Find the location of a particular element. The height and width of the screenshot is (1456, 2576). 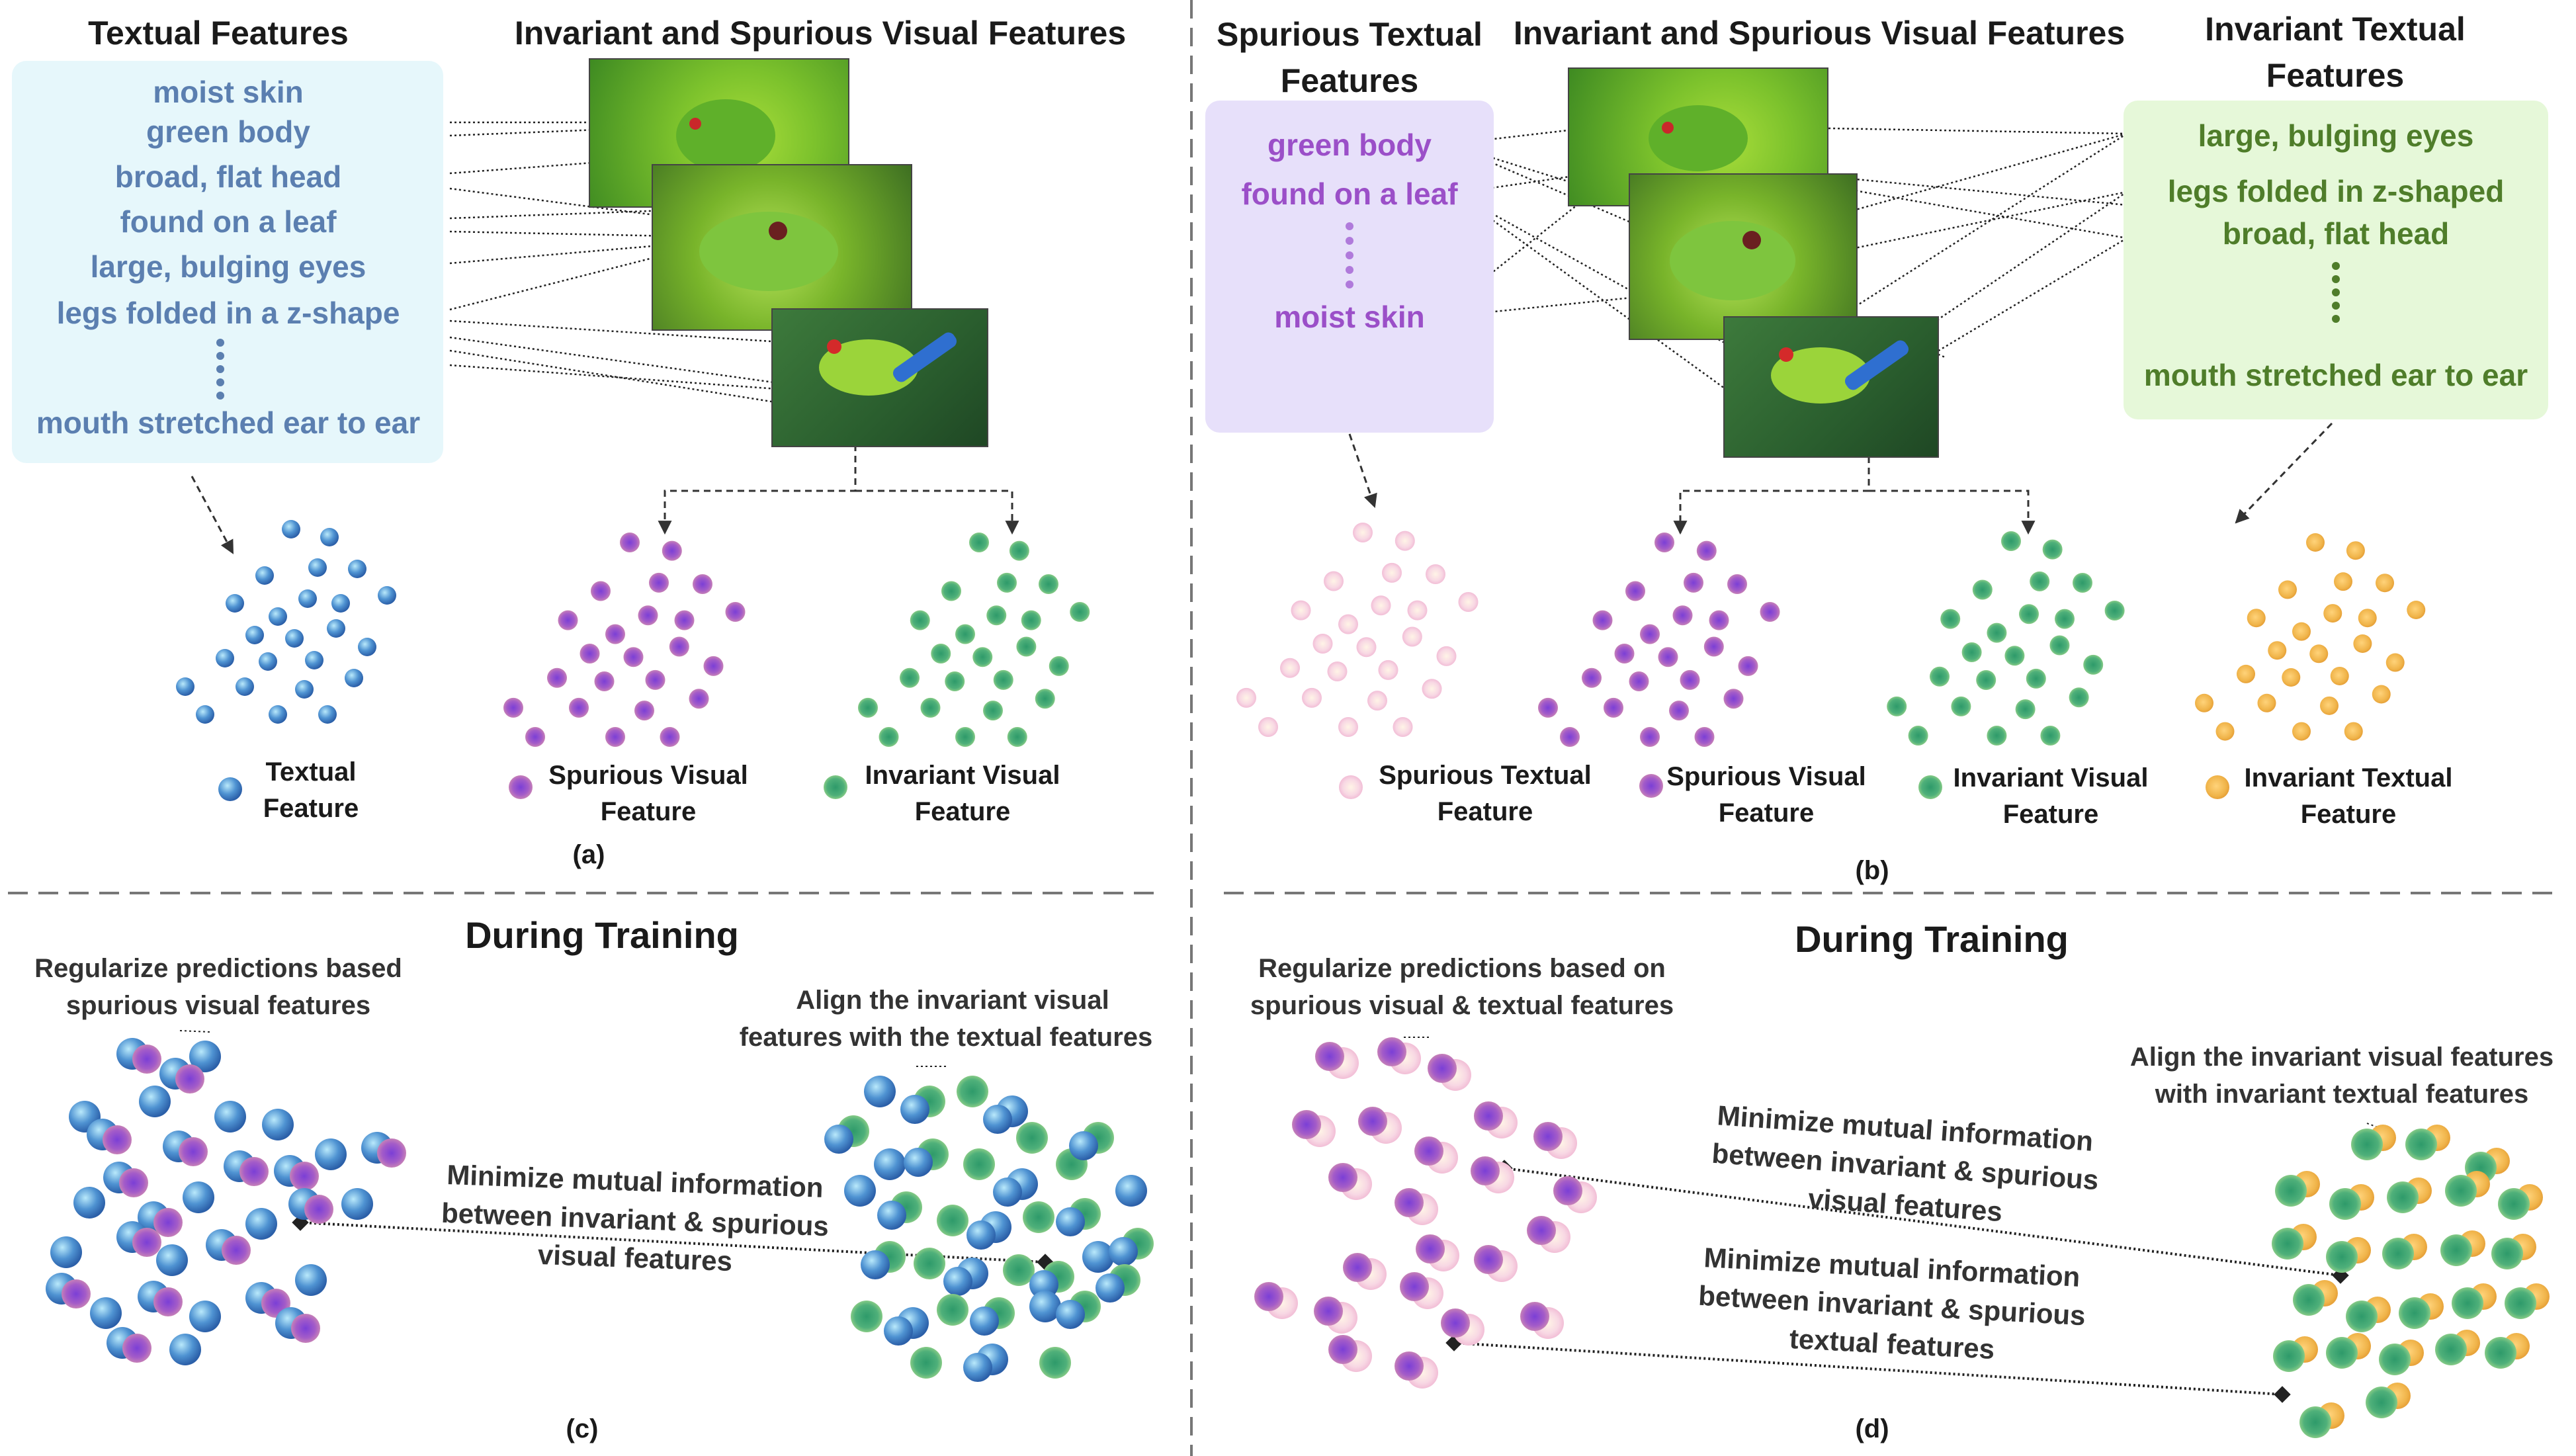

distance-marker is located at coordinates (195, 1031).